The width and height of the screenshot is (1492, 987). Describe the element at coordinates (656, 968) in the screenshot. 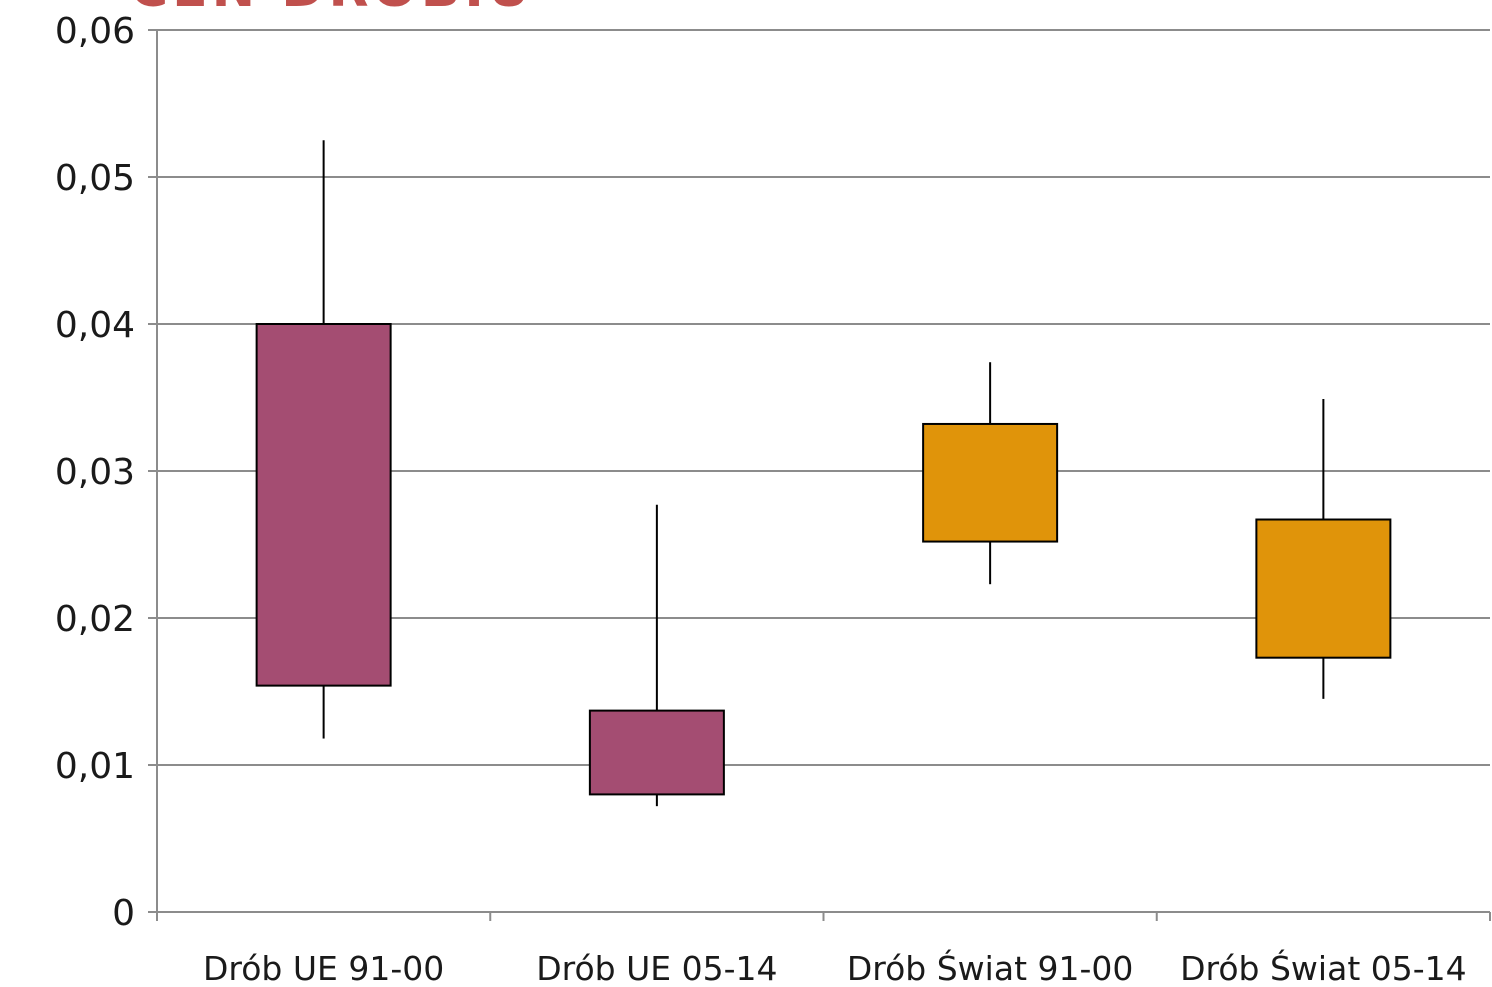

I see `x-tick-label: Drób UE 05-14` at that location.